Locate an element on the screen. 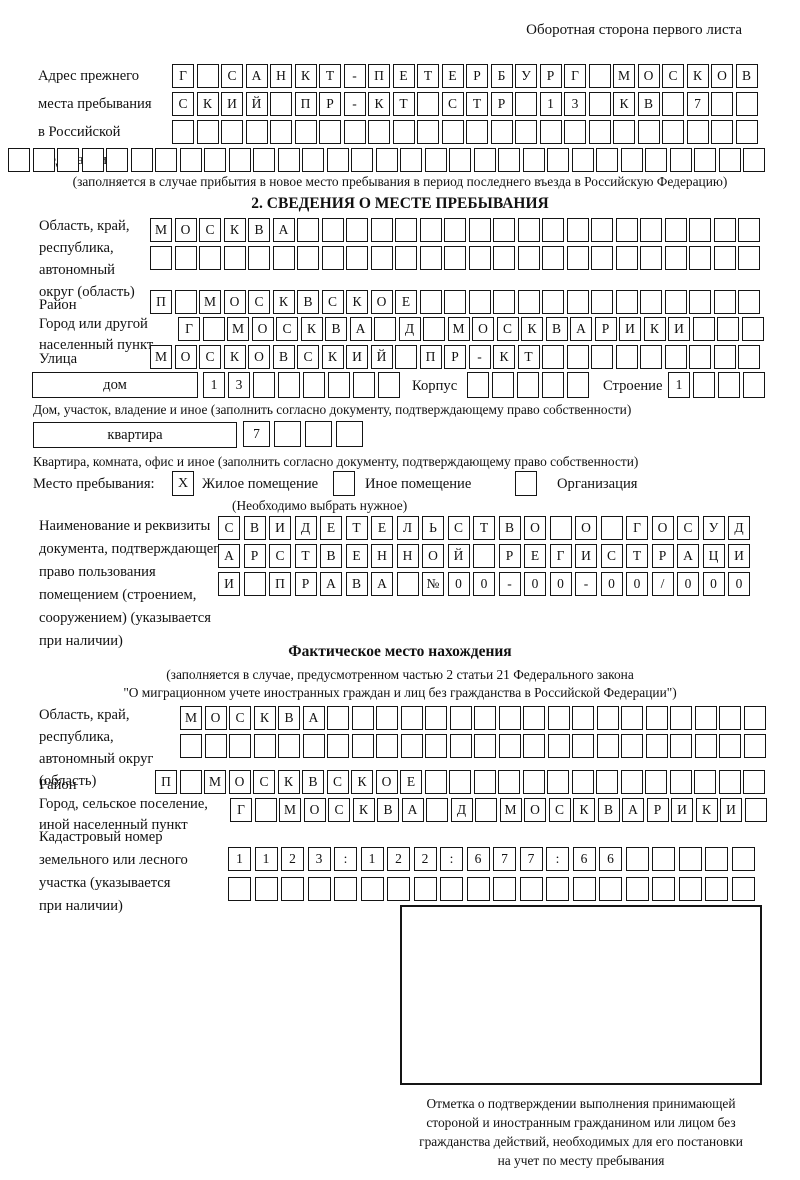 Image resolution: width=800 pixels, height=1180 pixels. char-box: Р is located at coordinates (605, 329).